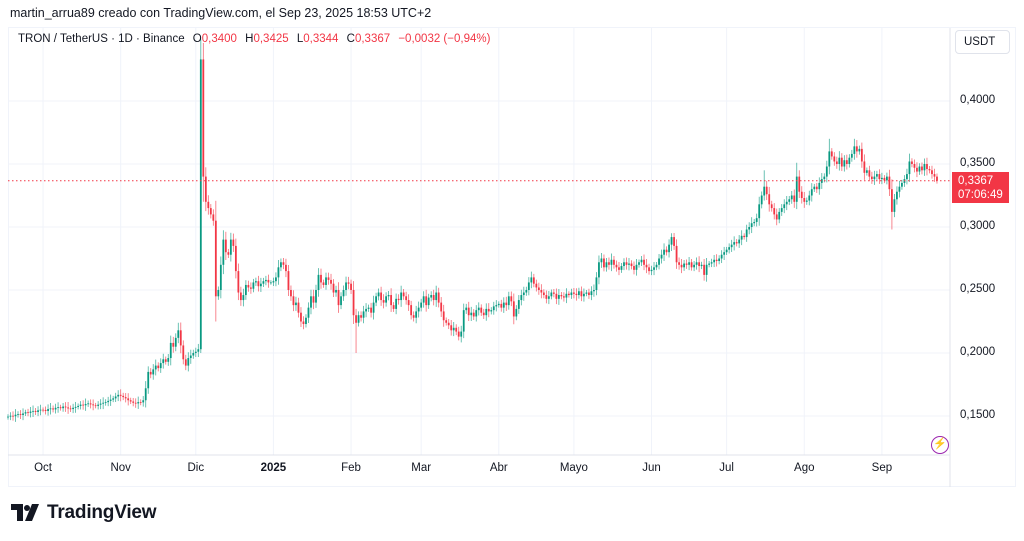 This screenshot has height=541, width=1024. I want to click on time-tick-label: Sep, so click(882, 468).